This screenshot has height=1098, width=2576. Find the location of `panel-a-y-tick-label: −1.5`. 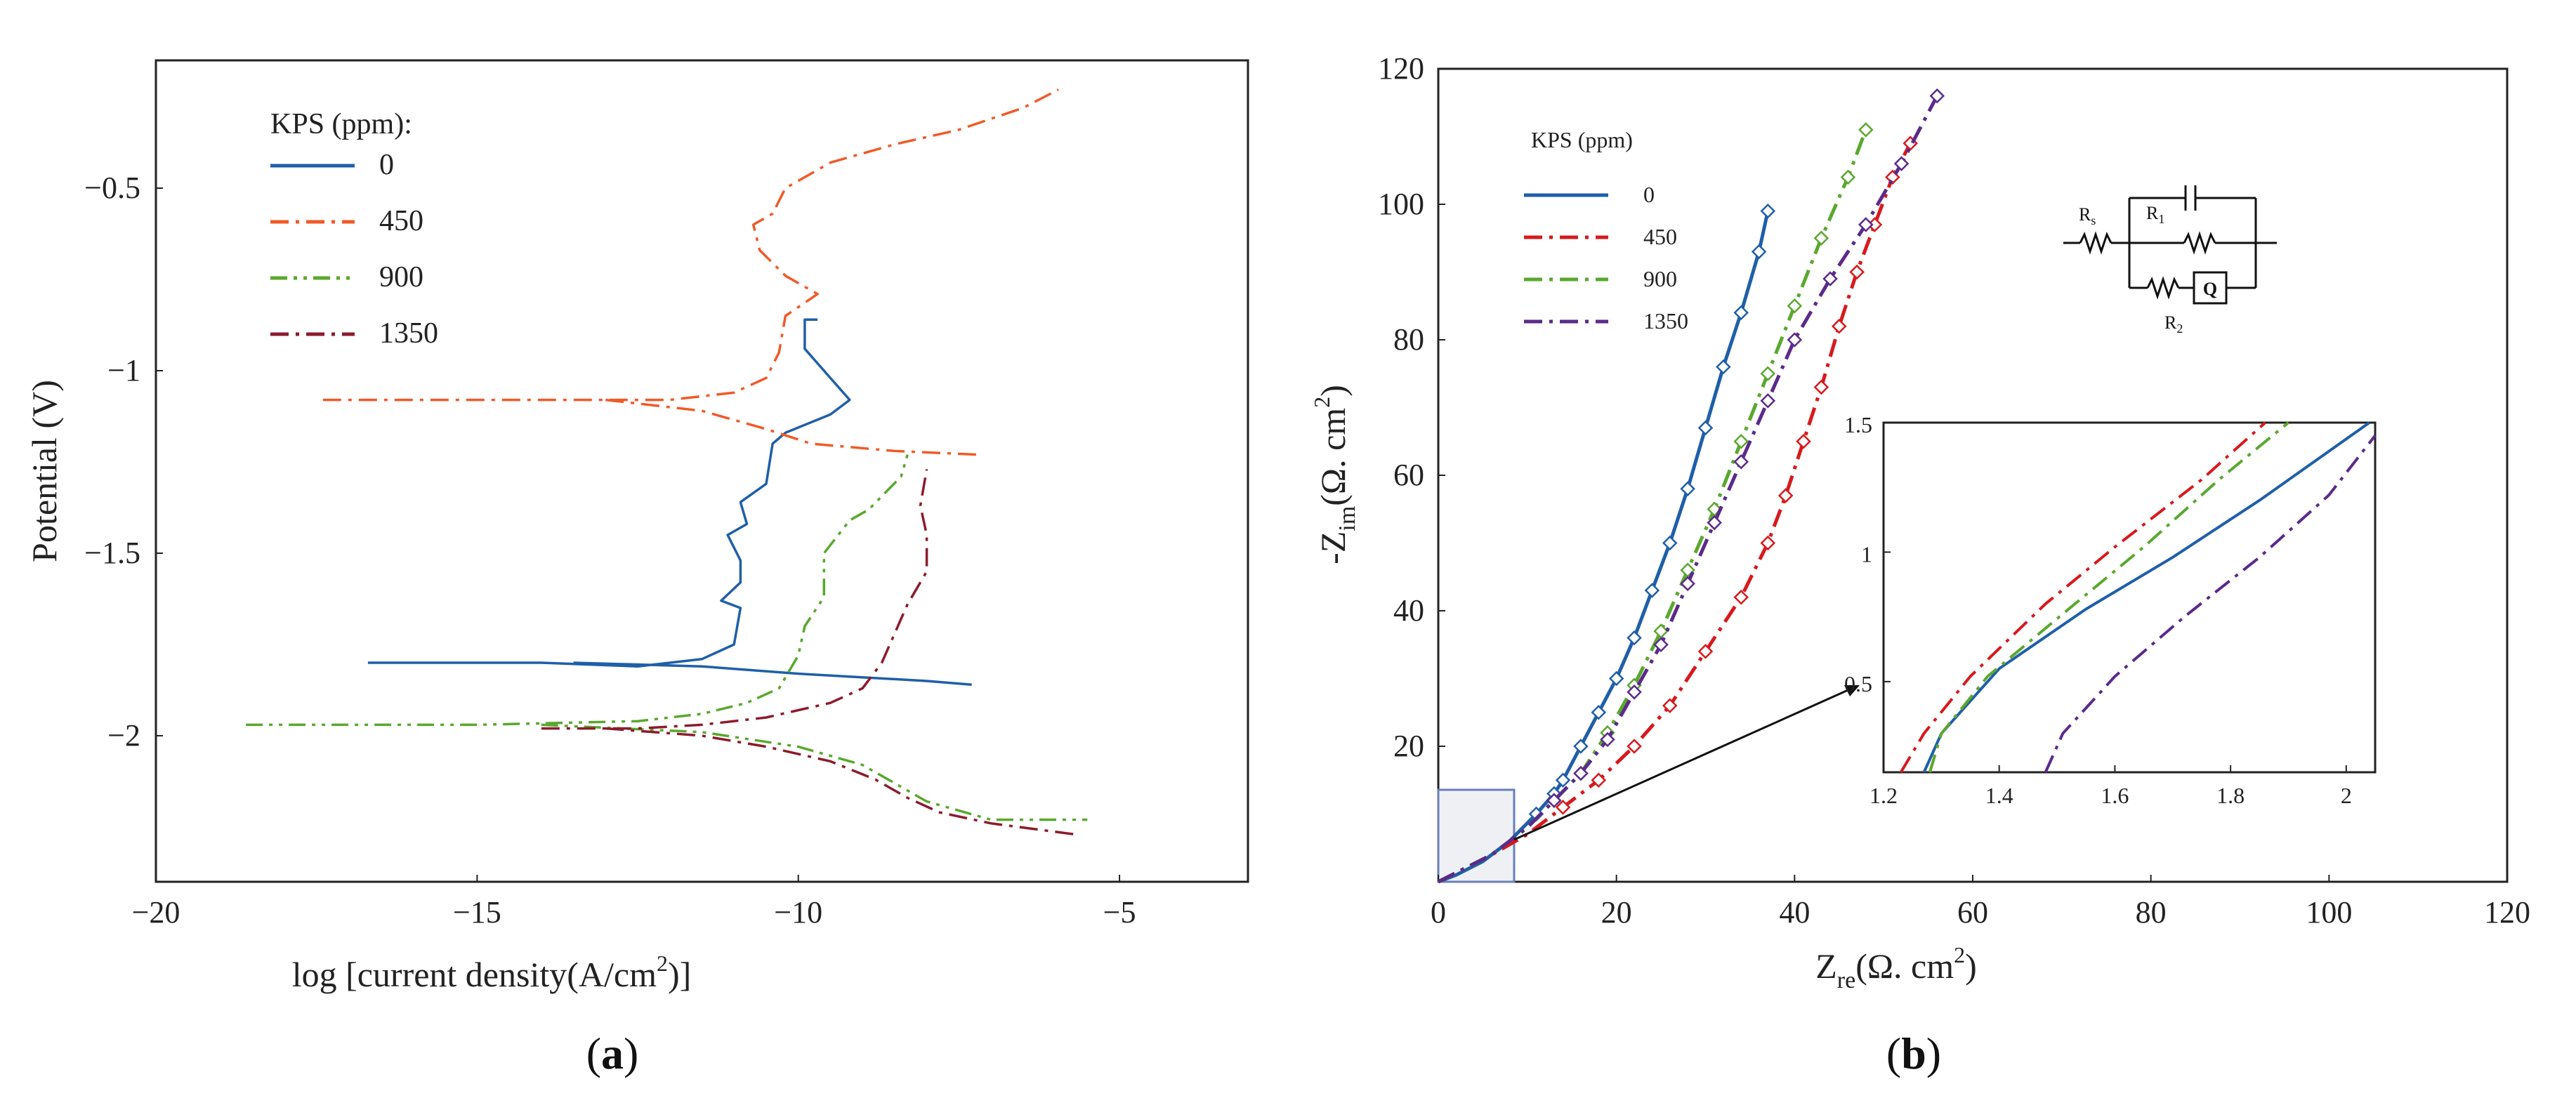

panel-a-y-tick-label: −1.5 is located at coordinates (112, 553).